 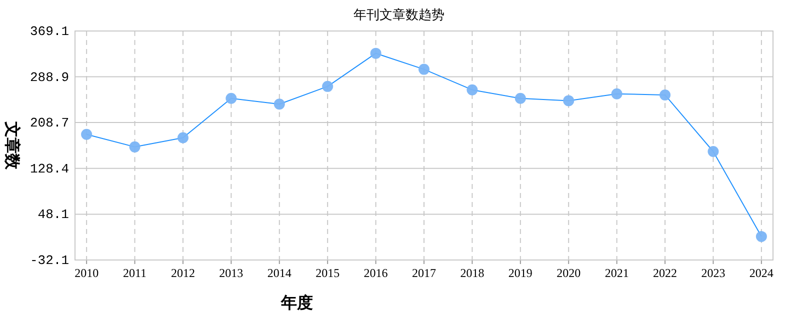 I want to click on y-tick-label: 208.7, so click(x=49, y=123).